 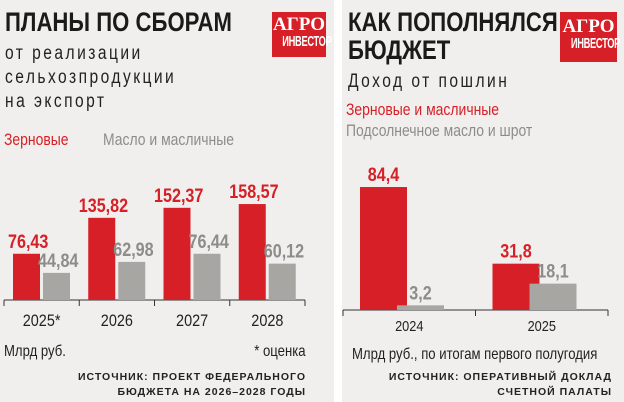 I want to click on left-subtitle-3: на экспорт, so click(x=56, y=101).